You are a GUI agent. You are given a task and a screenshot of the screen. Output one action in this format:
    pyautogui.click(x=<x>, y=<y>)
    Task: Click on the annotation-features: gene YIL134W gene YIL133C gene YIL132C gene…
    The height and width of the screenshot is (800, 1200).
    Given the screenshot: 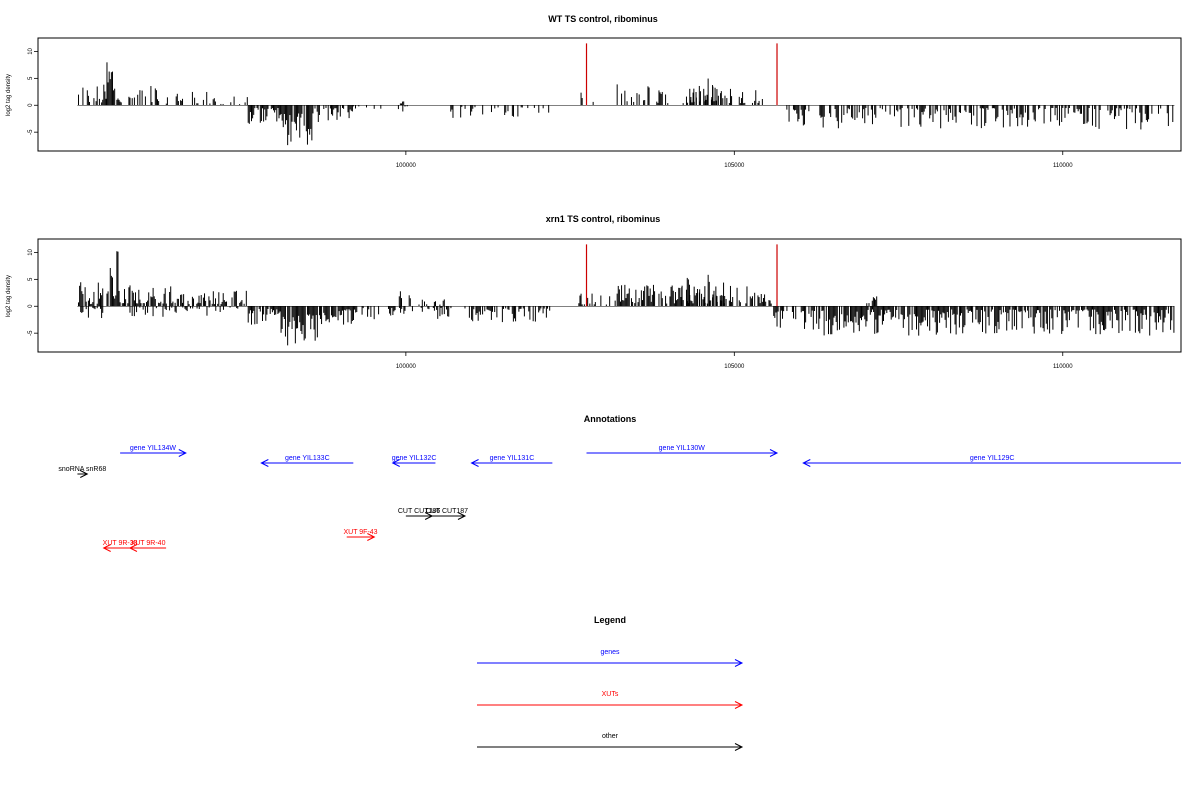 What is the action you would take?
    pyautogui.click(x=619, y=498)
    